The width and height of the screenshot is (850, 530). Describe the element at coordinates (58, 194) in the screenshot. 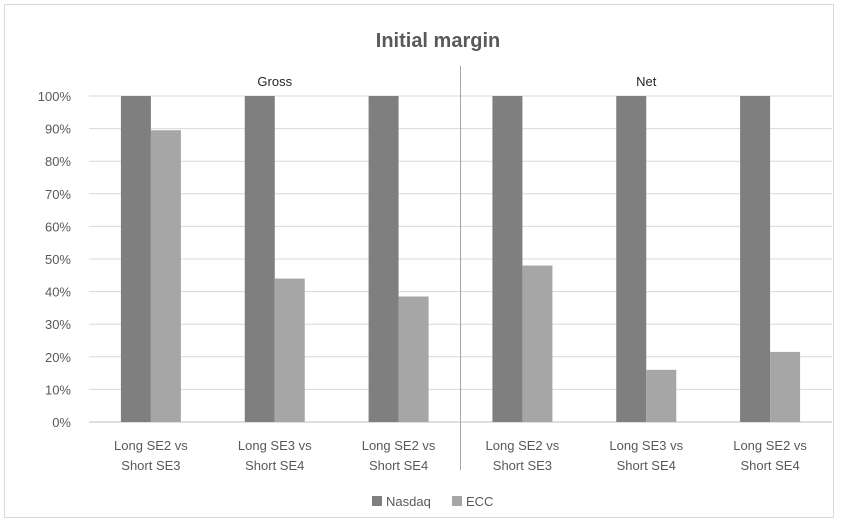

I see `y-tick-label: 70%` at that location.